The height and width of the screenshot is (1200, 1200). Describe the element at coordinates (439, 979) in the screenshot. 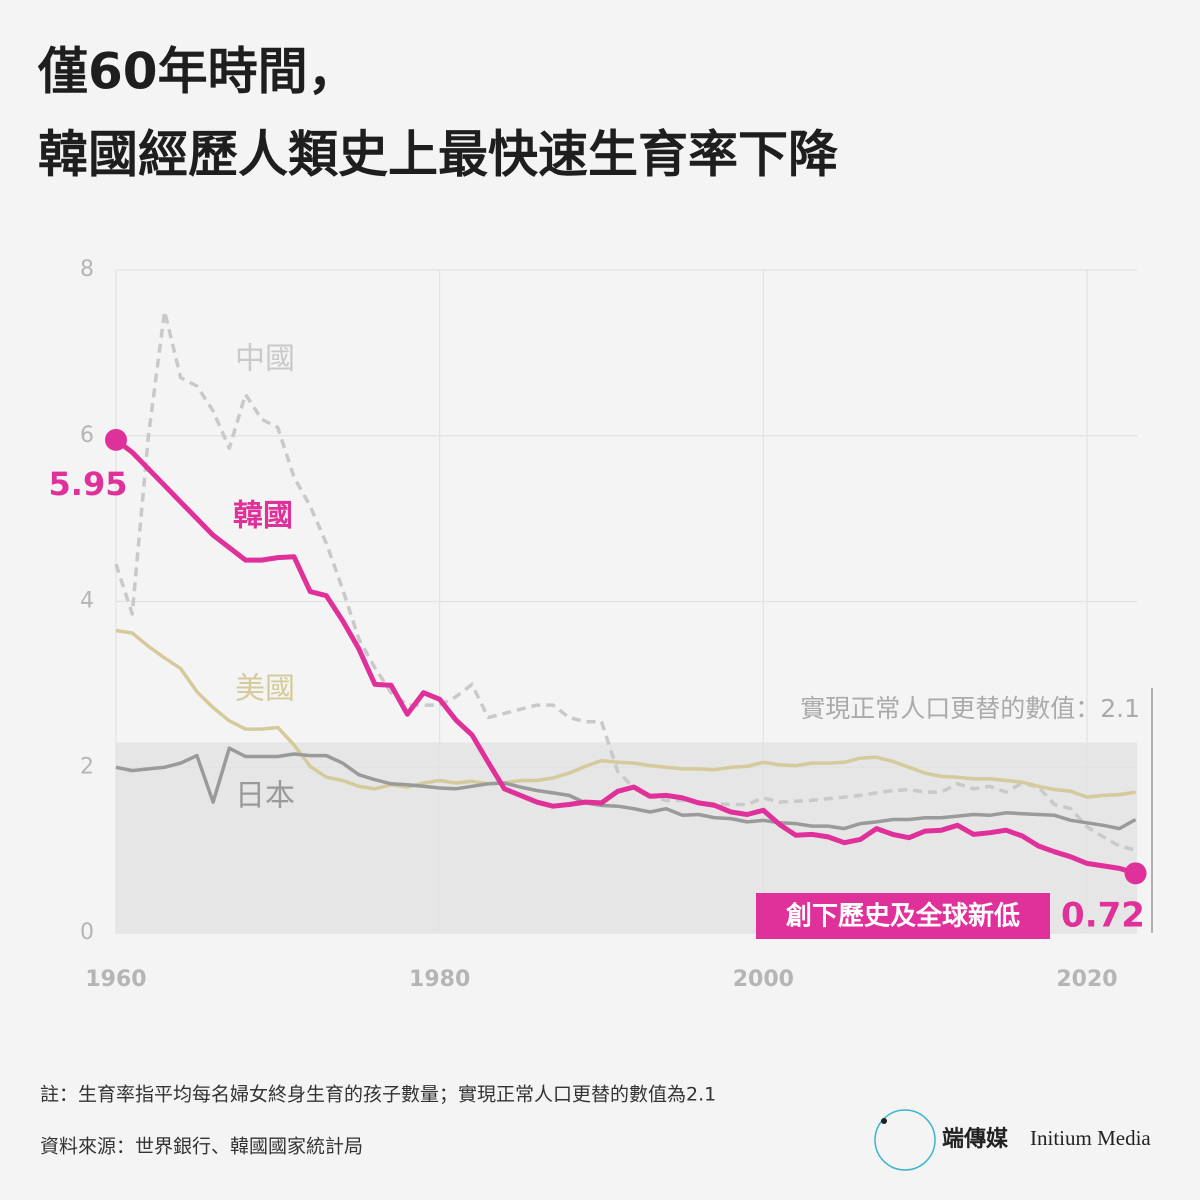

I see `x-tick-label: 1980` at that location.